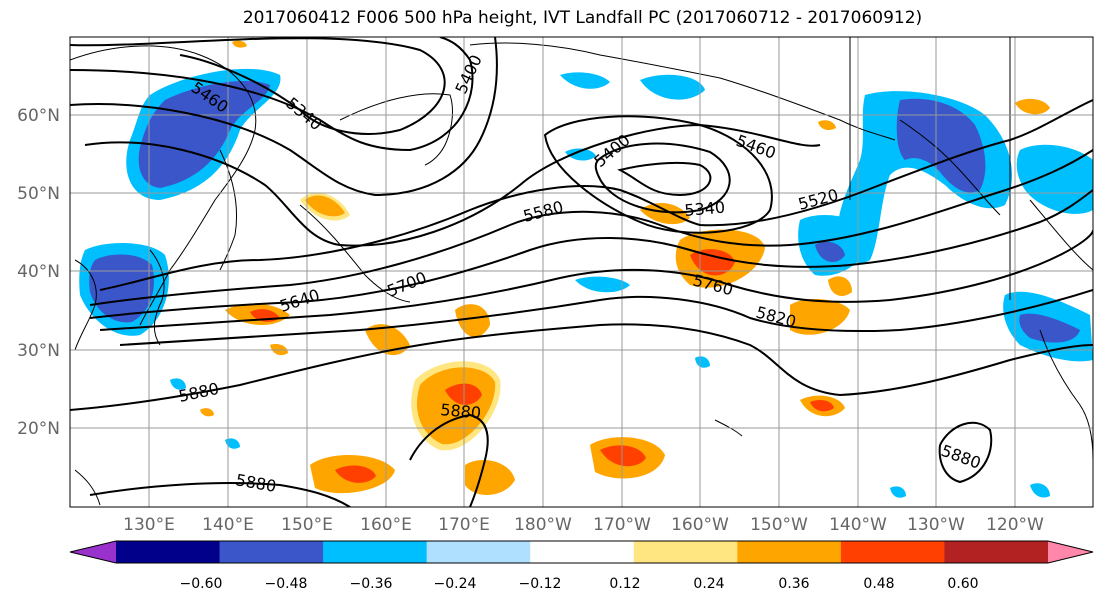 The image size is (1105, 601). I want to click on colorbar-tick-label: −0.60, so click(201, 584).